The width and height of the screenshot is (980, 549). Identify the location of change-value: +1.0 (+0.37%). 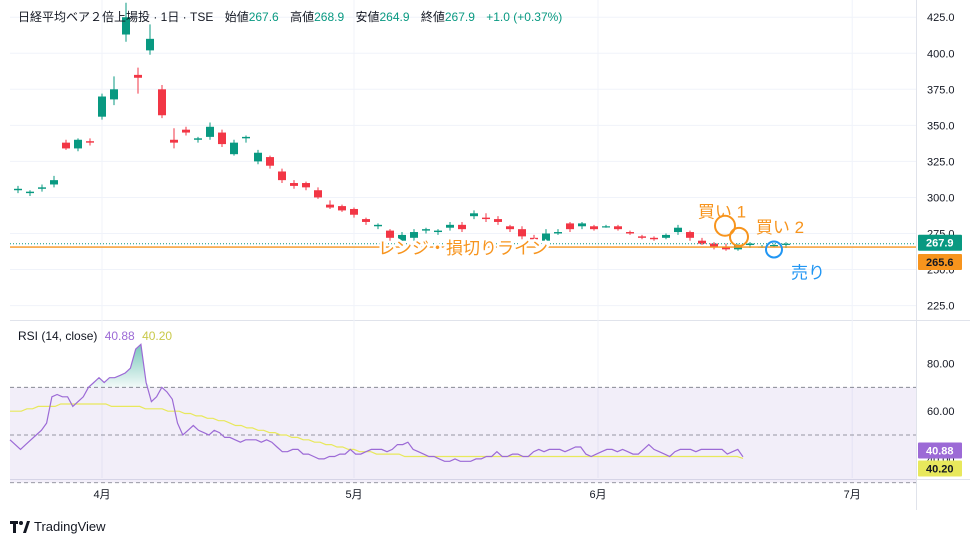
(524, 17).